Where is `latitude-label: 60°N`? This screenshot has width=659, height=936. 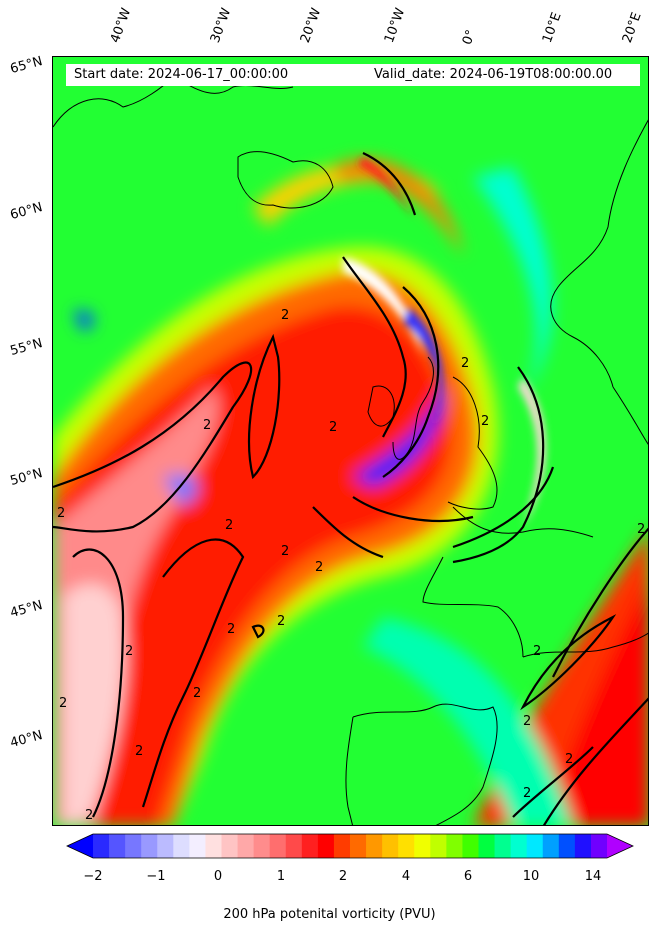
latitude-label: 60°N is located at coordinates (26, 211).